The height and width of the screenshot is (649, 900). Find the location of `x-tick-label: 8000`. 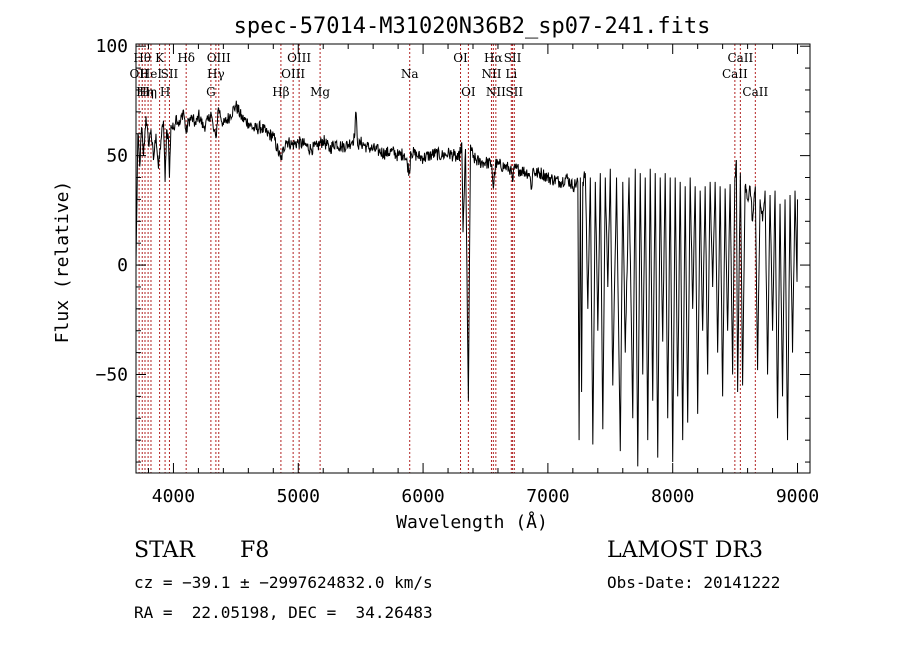

x-tick-label: 8000 is located at coordinates (672, 496).